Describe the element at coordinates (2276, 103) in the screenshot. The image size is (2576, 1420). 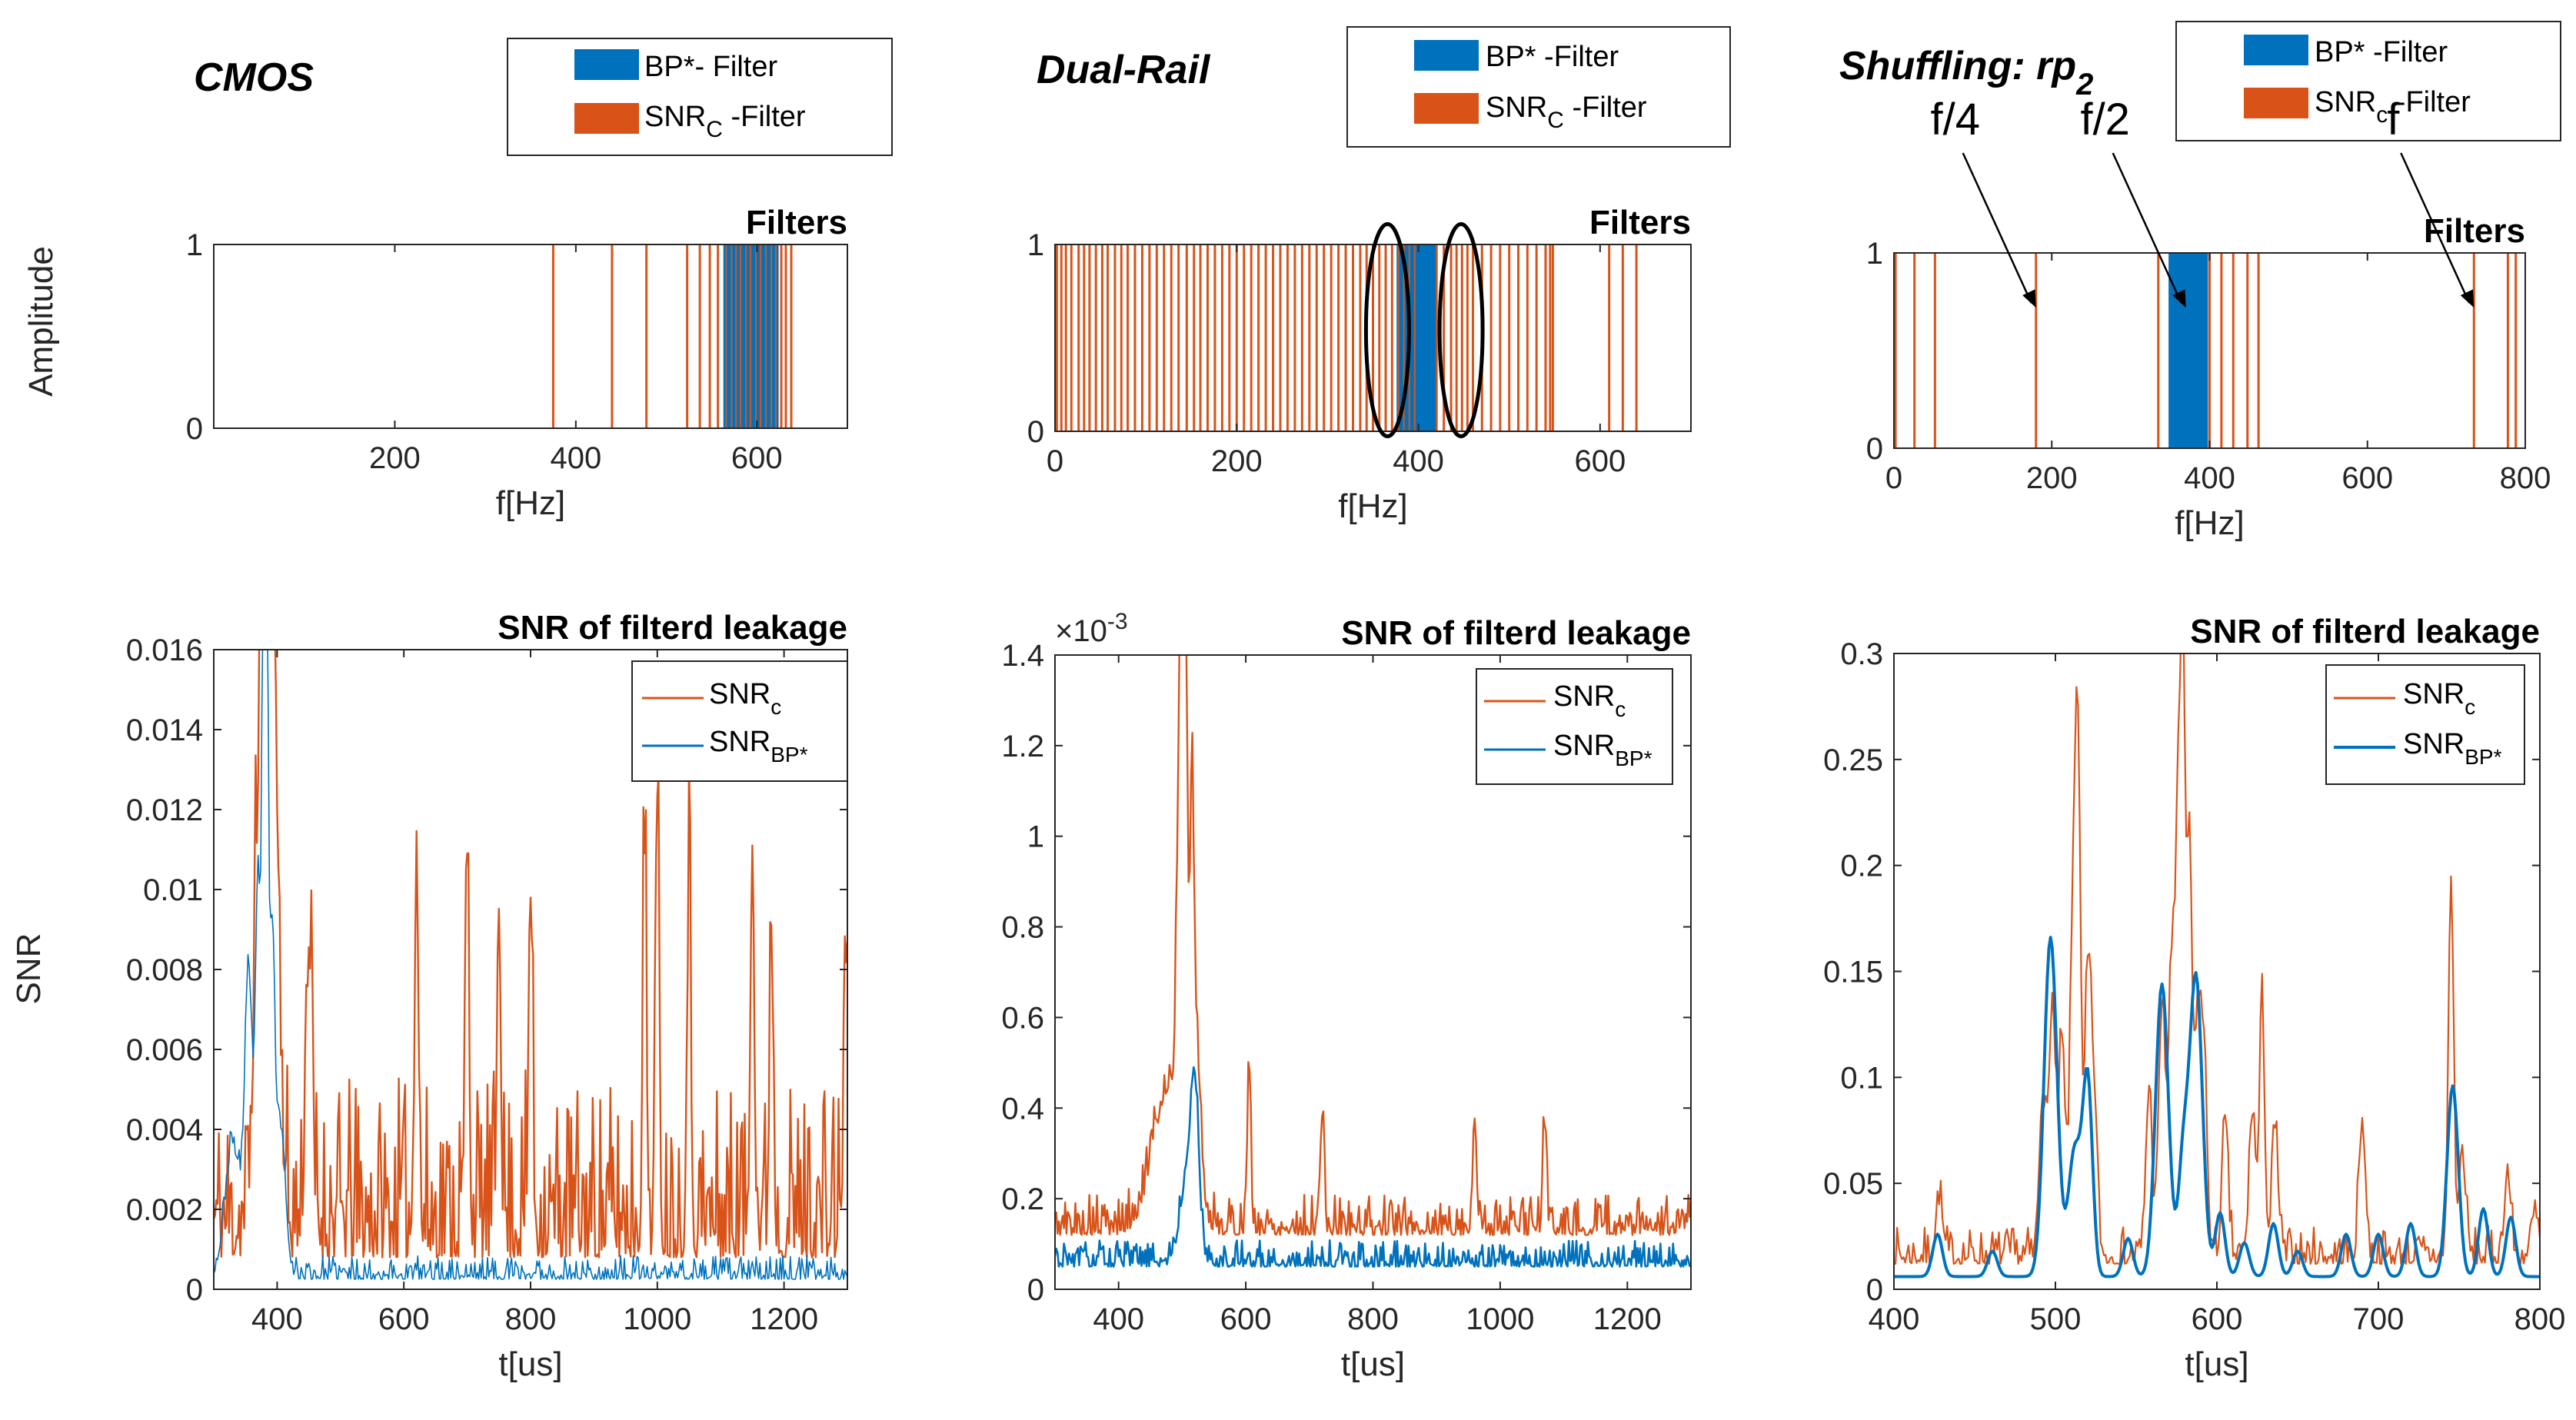
I see `legend-swatch-snr` at that location.